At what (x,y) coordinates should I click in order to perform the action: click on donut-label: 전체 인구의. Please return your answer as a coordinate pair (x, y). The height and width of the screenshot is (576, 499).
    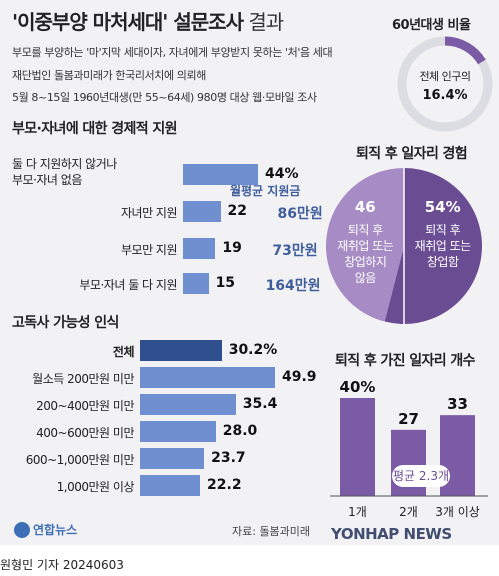
    Looking at the image, I should click on (444, 76).